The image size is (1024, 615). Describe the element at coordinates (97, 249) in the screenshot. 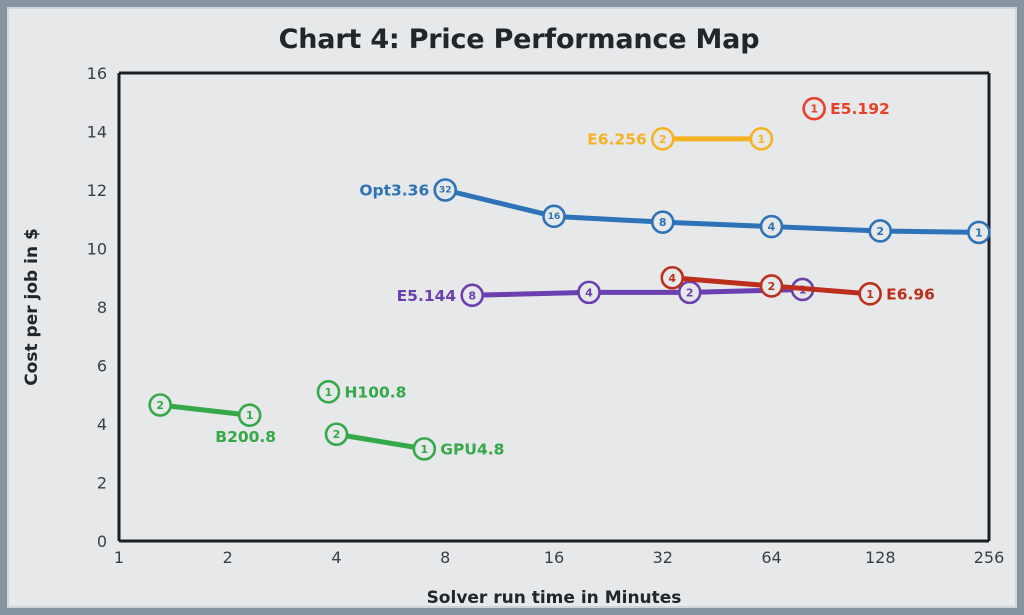

I see `y-tick-label: 10` at that location.